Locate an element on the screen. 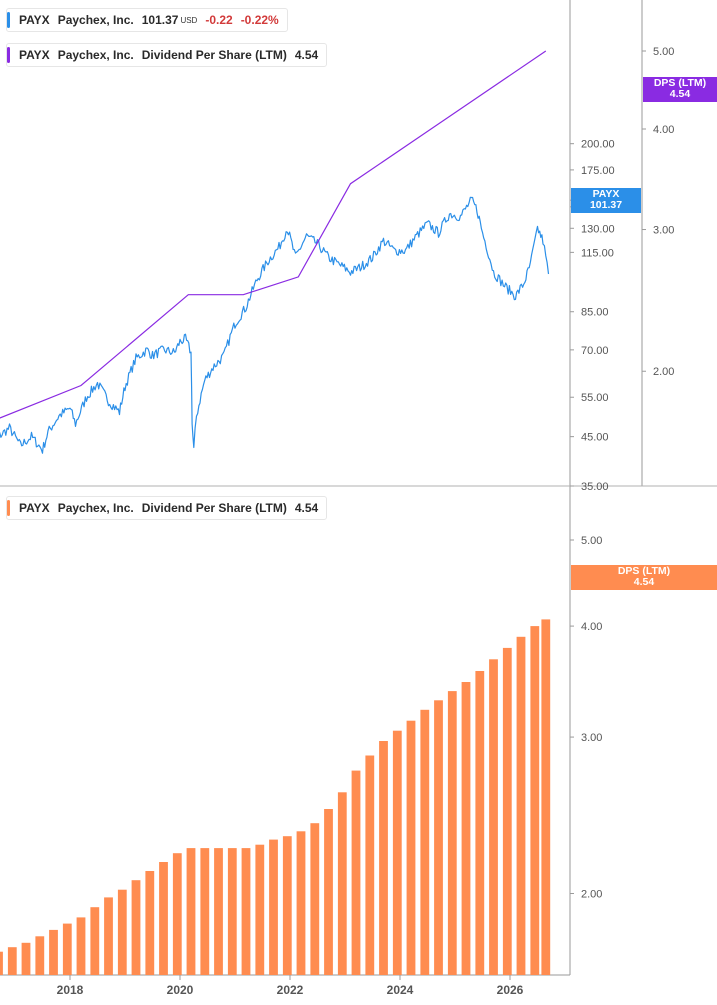 The image size is (717, 1005). x-tick-label: 2026 is located at coordinates (510, 990).